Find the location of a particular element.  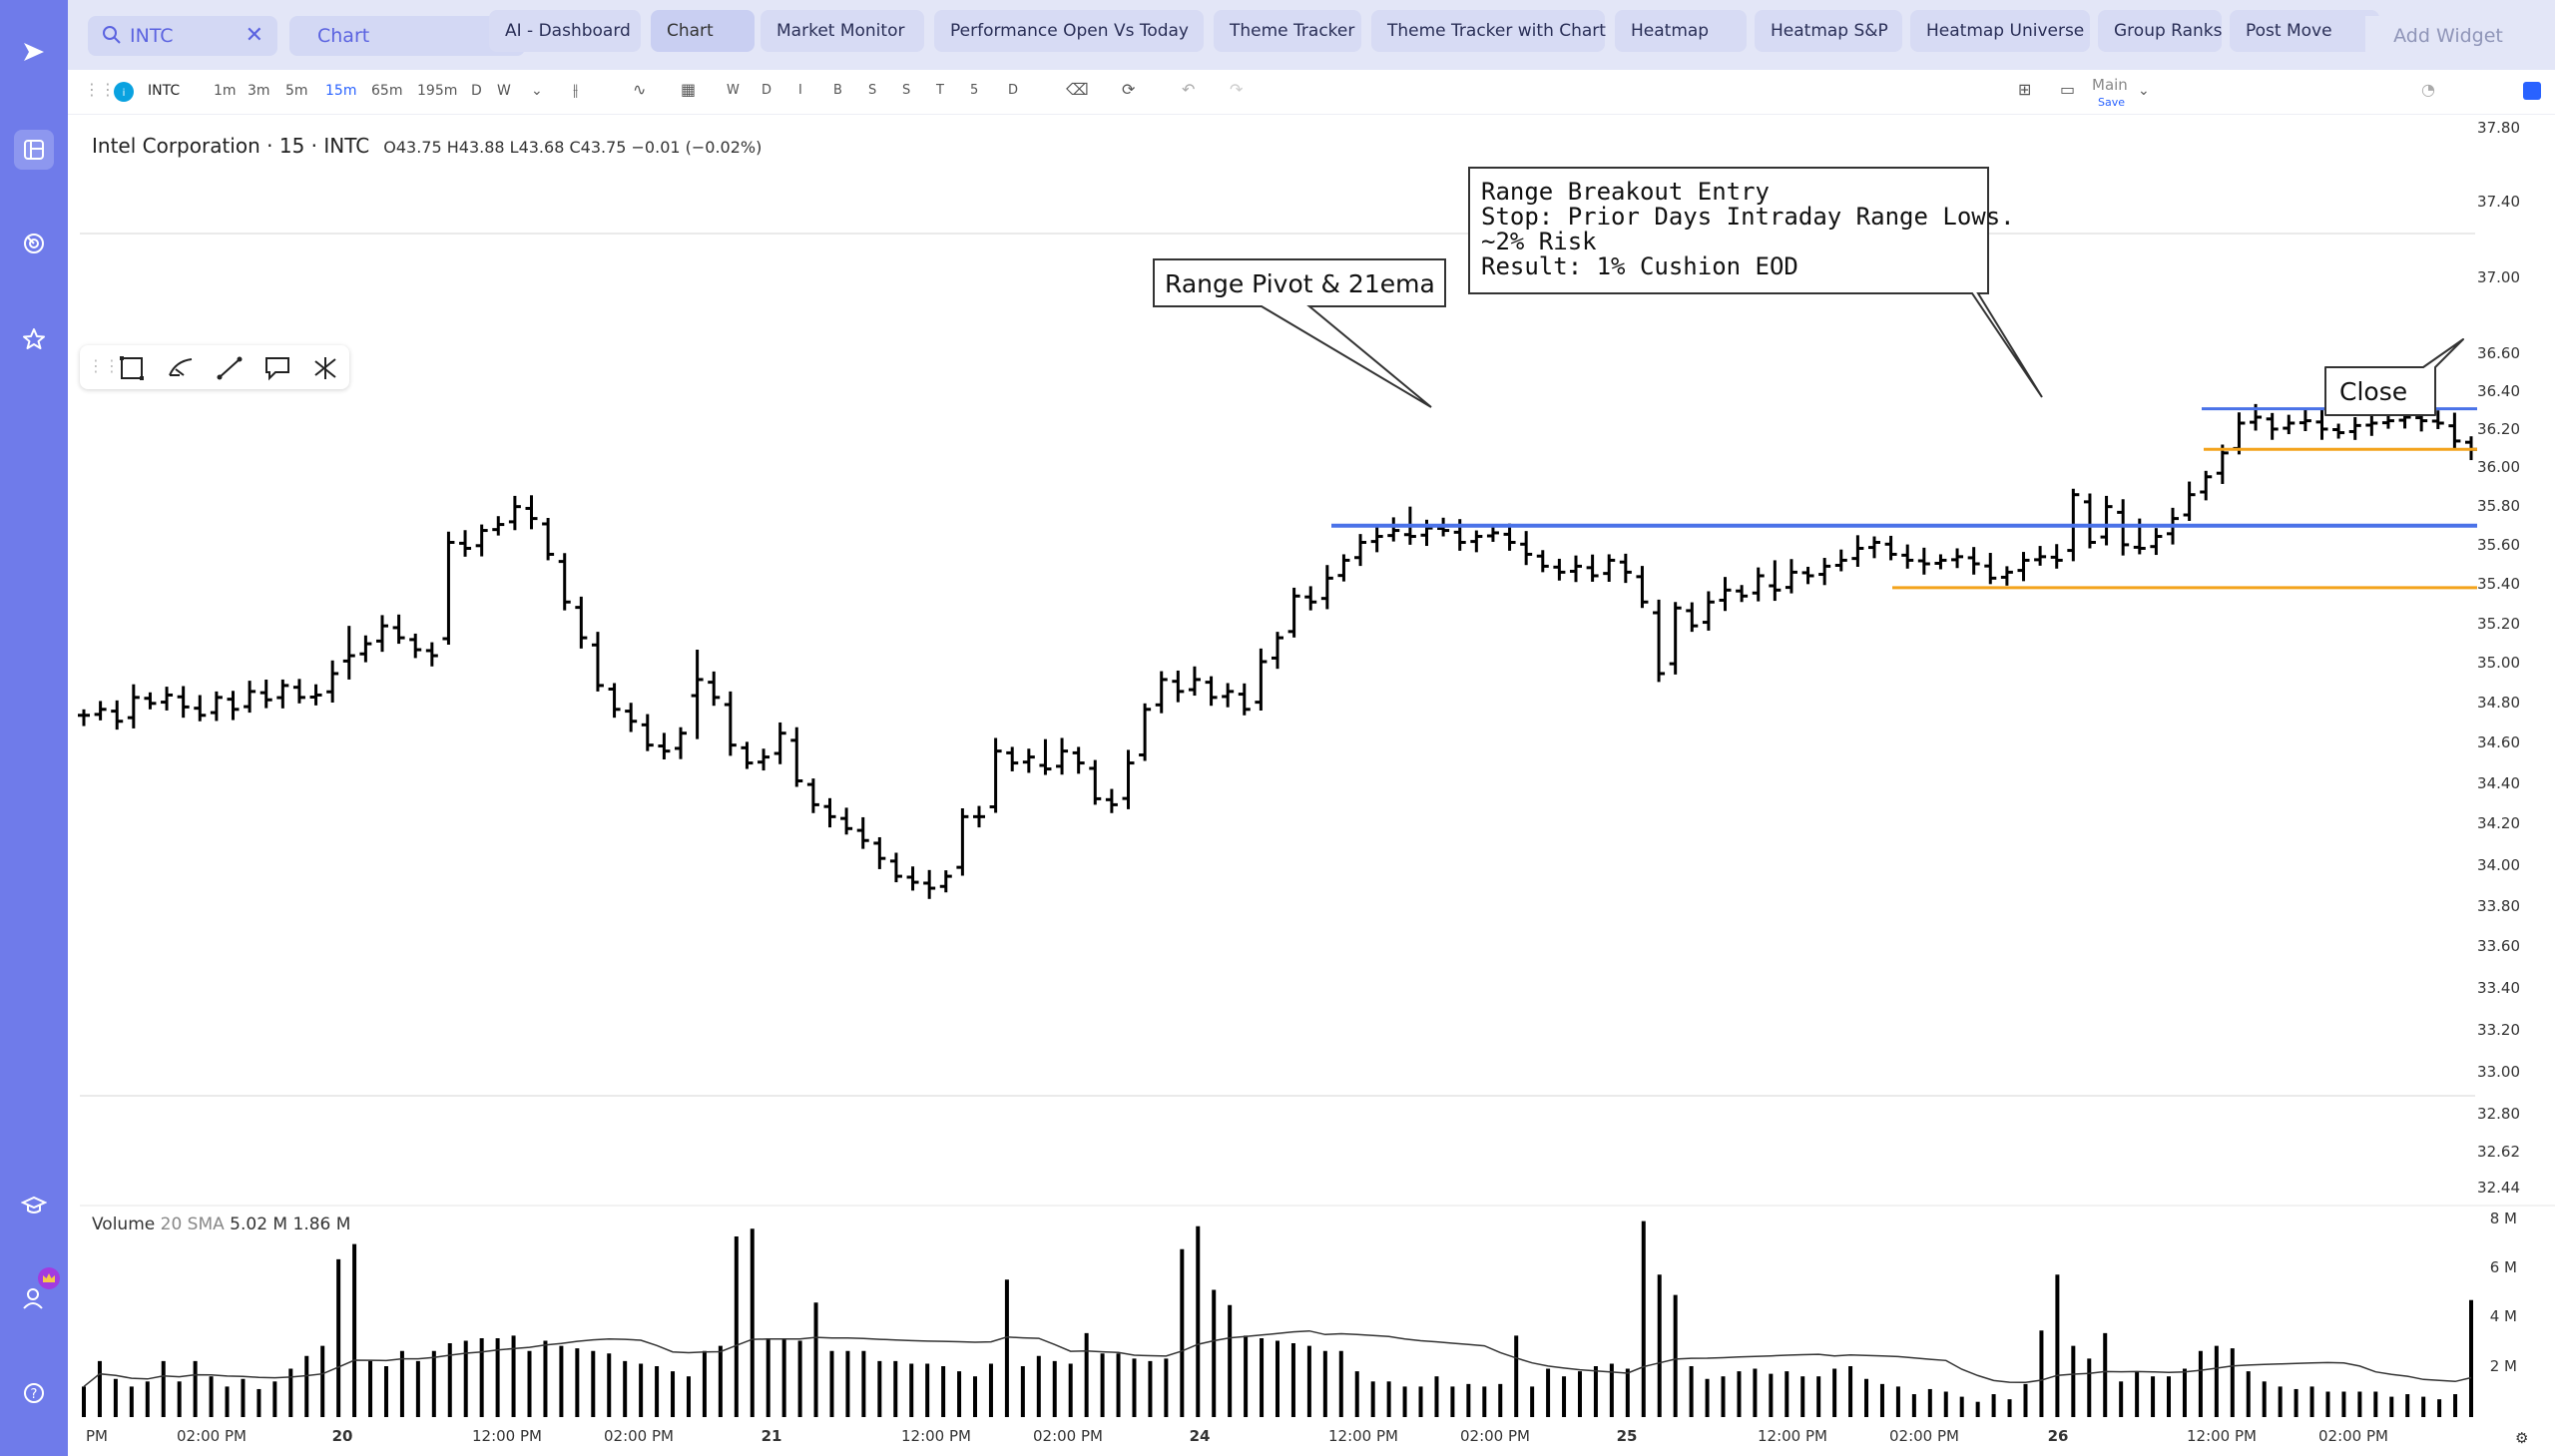

toolbar-letter-4: S is located at coordinates (872, 90).